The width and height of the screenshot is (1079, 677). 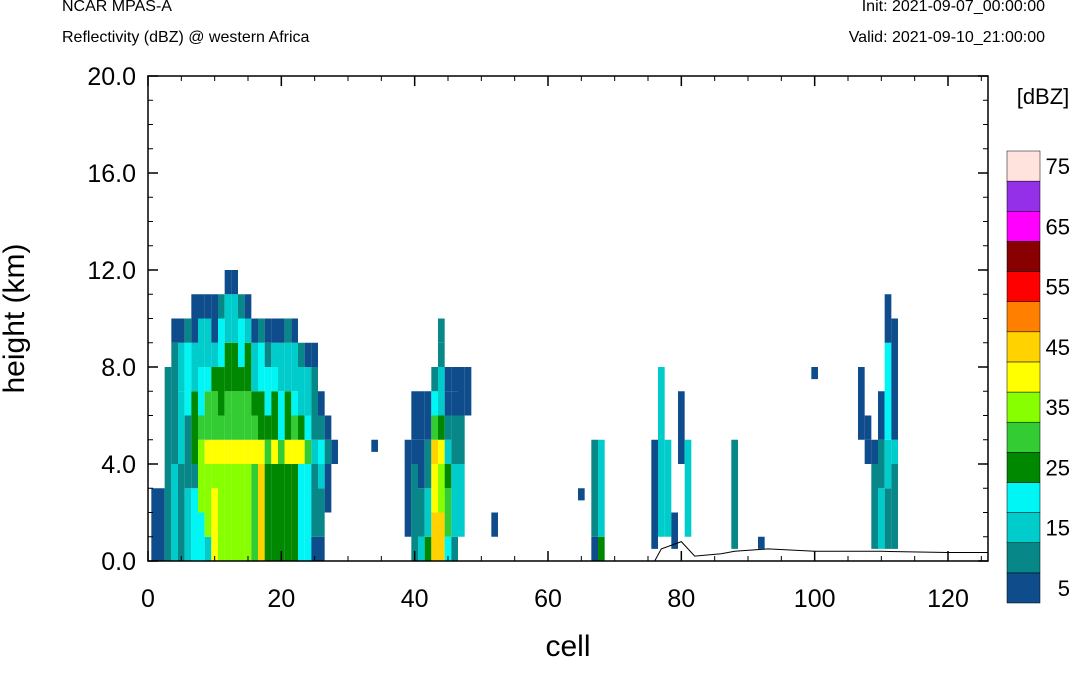 I want to click on y-tick-label: 12.0, so click(x=111, y=271).